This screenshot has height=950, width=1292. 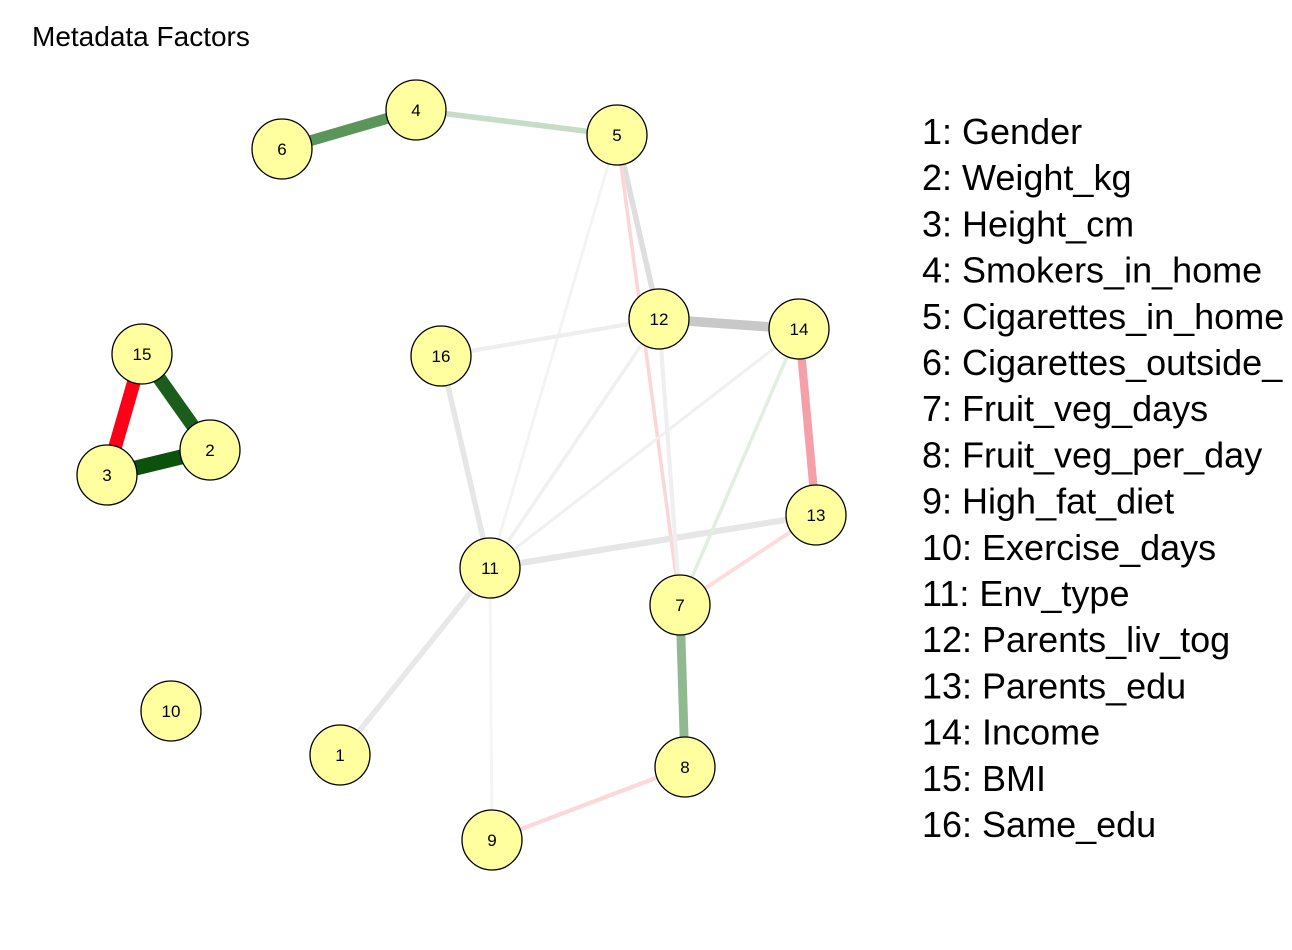 I want to click on legend-item: 12: Parents_liv_tog, so click(x=1076, y=639).